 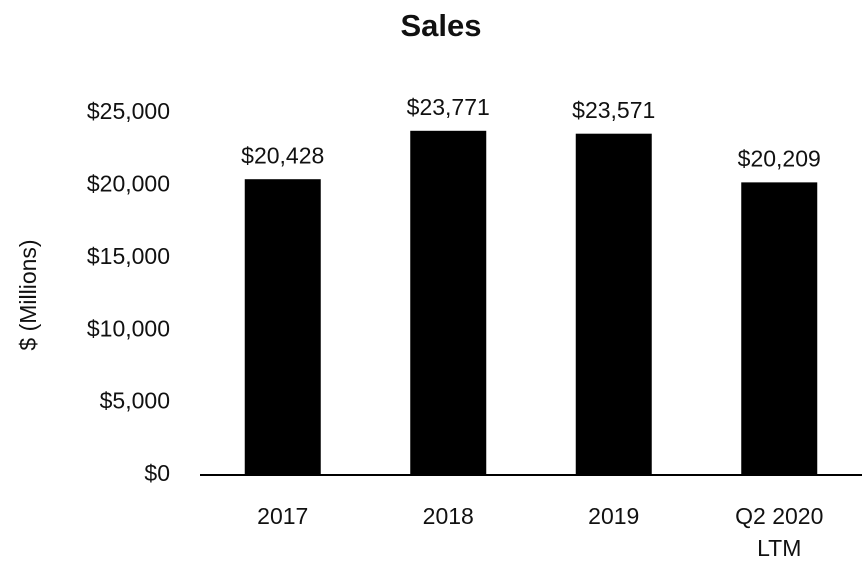 I want to click on y-axis-label: $ (Millions), so click(x=28, y=294).